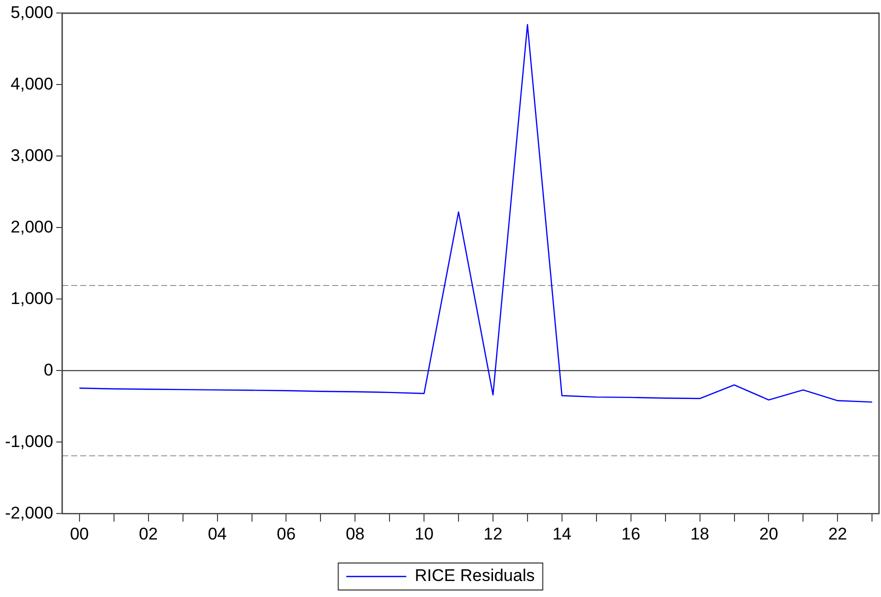 The image size is (881, 597). Describe the element at coordinates (474, 576) in the screenshot. I see `legend-label: RICE Residuals` at that location.